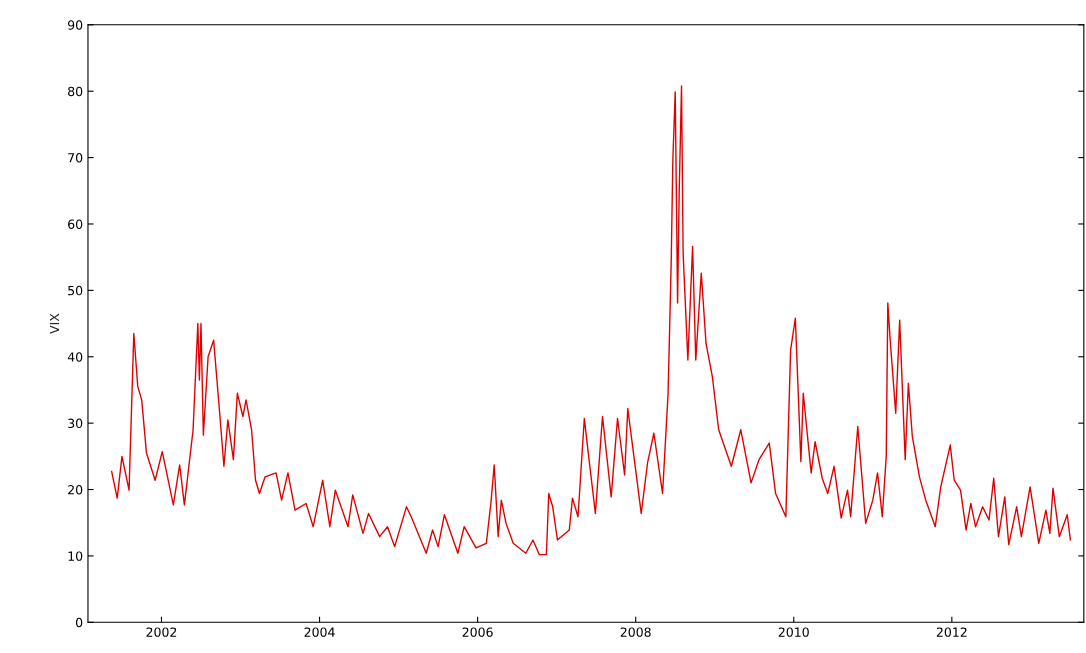 The image size is (1086, 653). I want to click on y-axis-title: VIX, so click(54, 323).